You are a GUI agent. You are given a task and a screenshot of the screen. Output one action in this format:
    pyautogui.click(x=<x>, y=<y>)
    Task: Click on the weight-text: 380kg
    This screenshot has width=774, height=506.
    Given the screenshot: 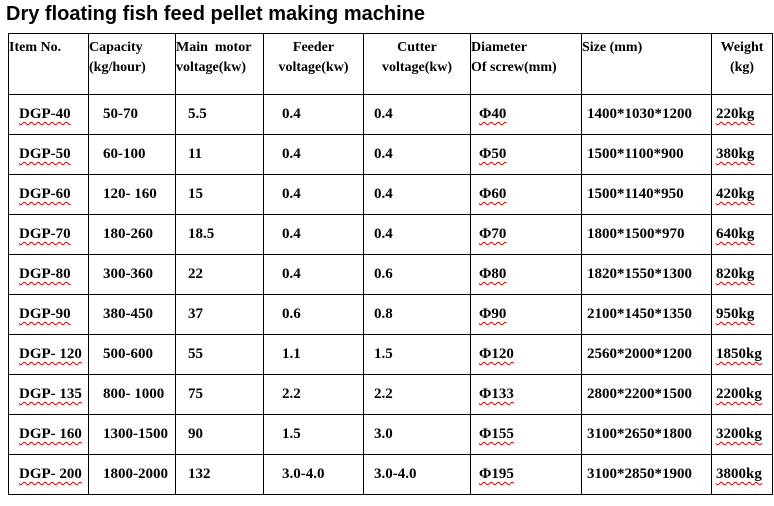 What is the action you would take?
    pyautogui.click(x=735, y=154)
    